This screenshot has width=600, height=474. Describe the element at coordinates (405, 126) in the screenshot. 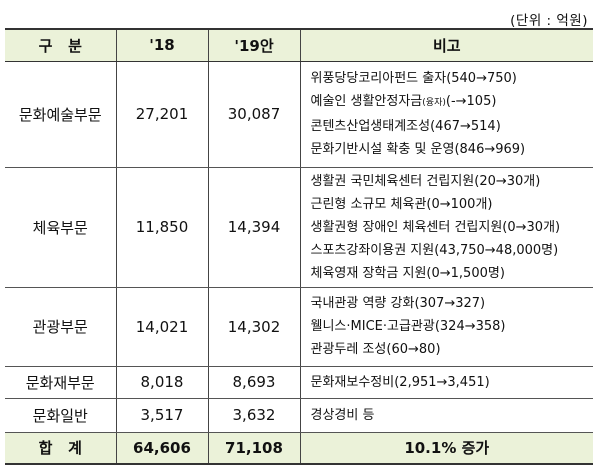

I see `note-line: 콘텐츠산업생태계조성(467→514)` at that location.